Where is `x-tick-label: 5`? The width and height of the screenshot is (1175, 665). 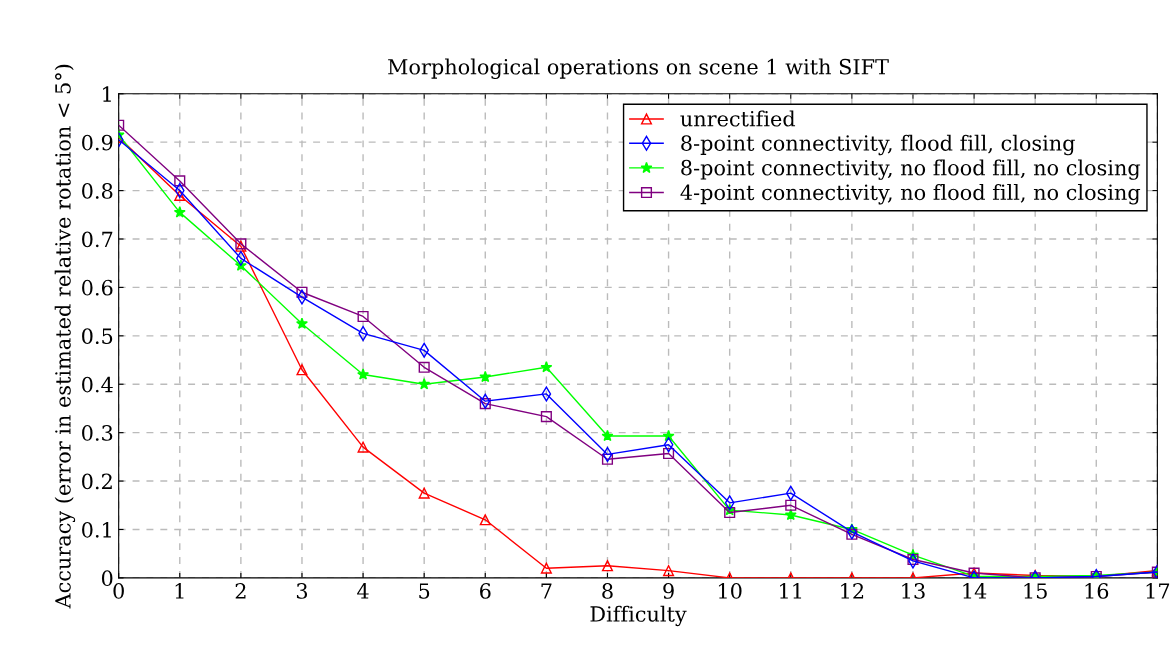 x-tick-label: 5 is located at coordinates (424, 591).